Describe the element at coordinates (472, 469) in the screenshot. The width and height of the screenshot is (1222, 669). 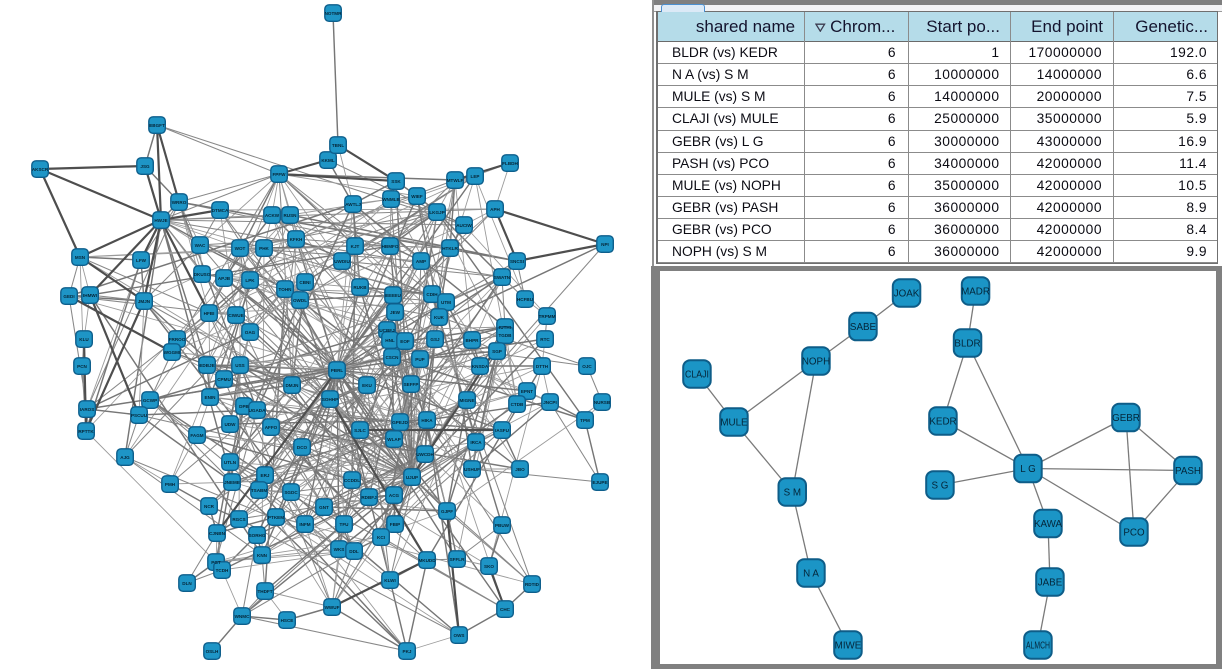
I see `svg-text: USHUF` at that location.